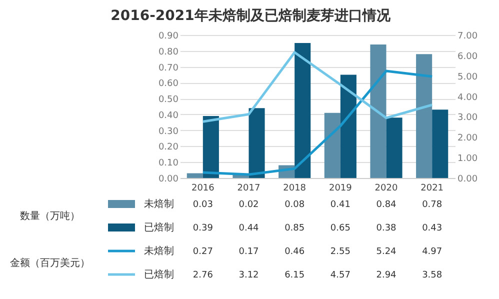 The image size is (499, 299). I want to click on y-tick-label: 0.20, so click(168, 147).